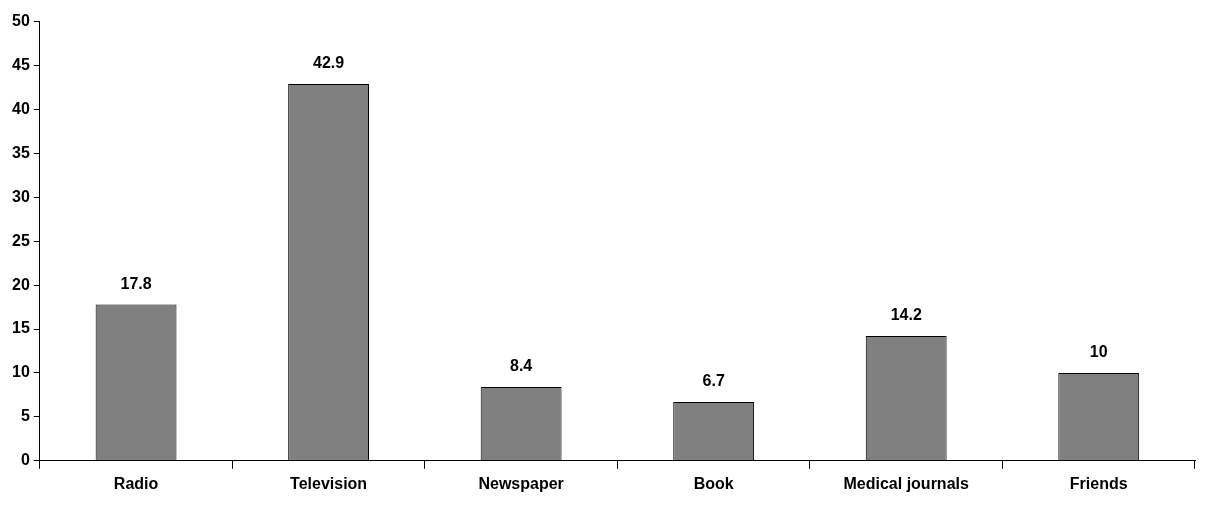 The height and width of the screenshot is (508, 1215). Describe the element at coordinates (25, 460) in the screenshot. I see `y-tick-label: 0` at that location.